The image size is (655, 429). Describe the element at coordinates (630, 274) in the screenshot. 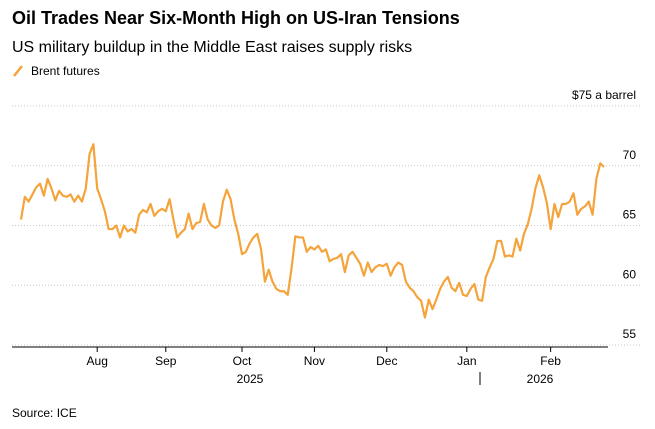

I see `y-tick-label: 60` at that location.